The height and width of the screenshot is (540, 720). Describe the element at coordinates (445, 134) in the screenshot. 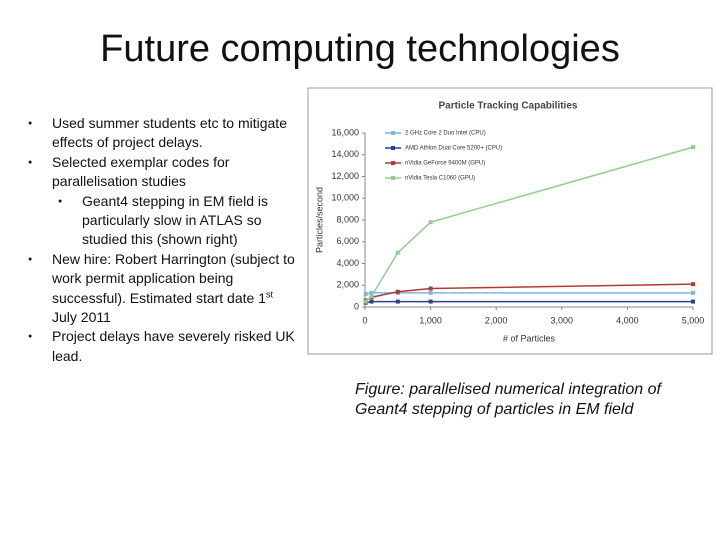

I see `legend-label: 2 GHz Core 2 Duo Intel (CPU)` at that location.